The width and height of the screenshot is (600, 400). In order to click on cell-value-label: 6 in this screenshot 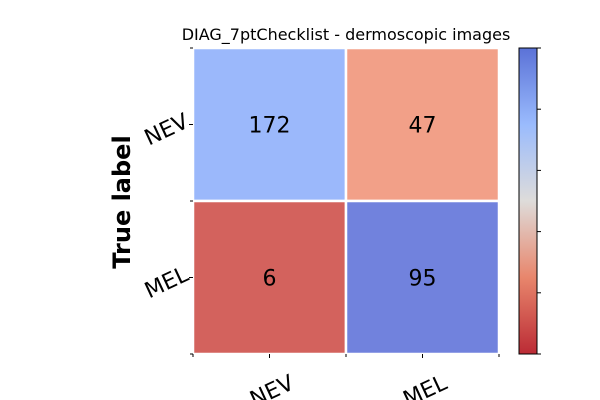, I will do `click(270, 279)`.